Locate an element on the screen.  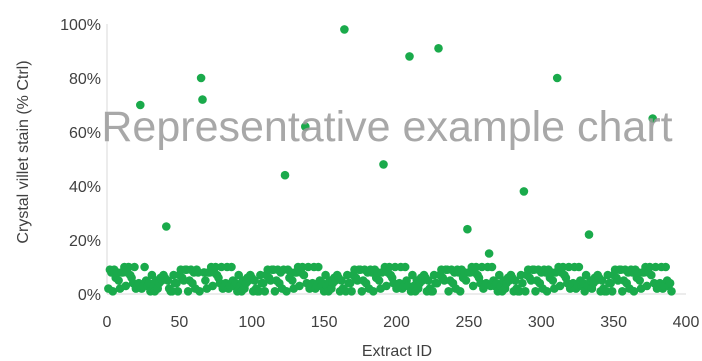
x-tick-label: 0 is located at coordinates (107, 322).